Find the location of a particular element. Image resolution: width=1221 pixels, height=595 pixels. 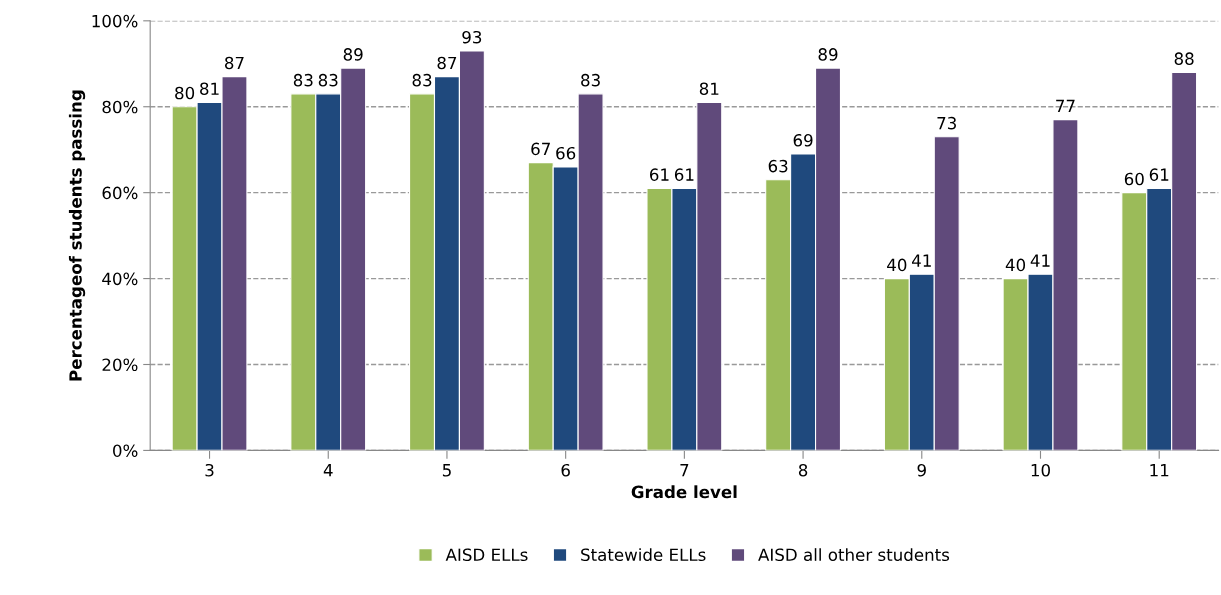

y-tick-label: 60% is located at coordinates (120, 193).